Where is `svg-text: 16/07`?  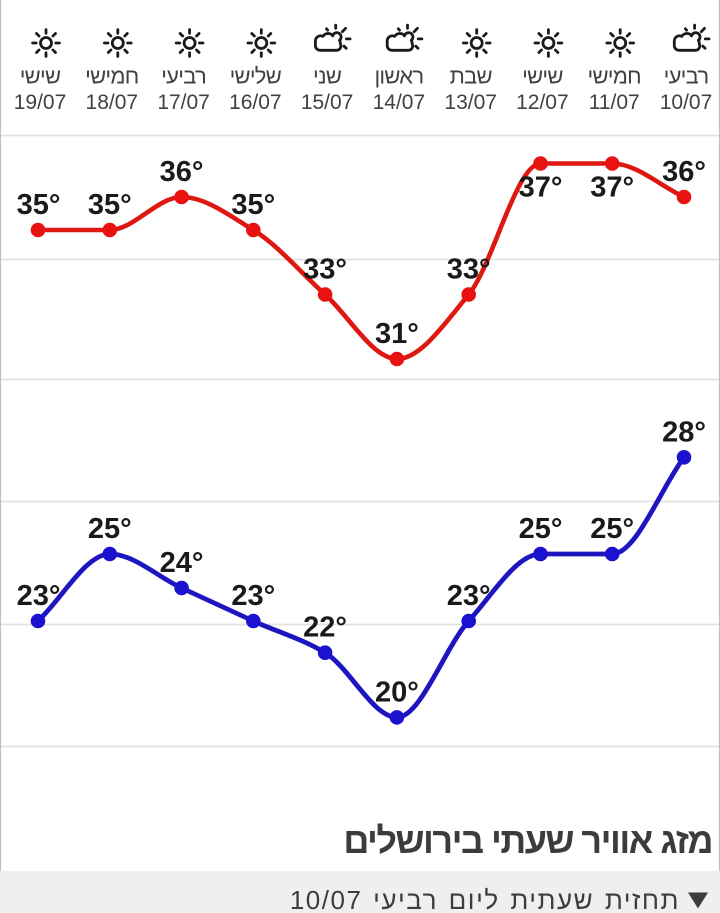
svg-text: 16/07 is located at coordinates (255, 102).